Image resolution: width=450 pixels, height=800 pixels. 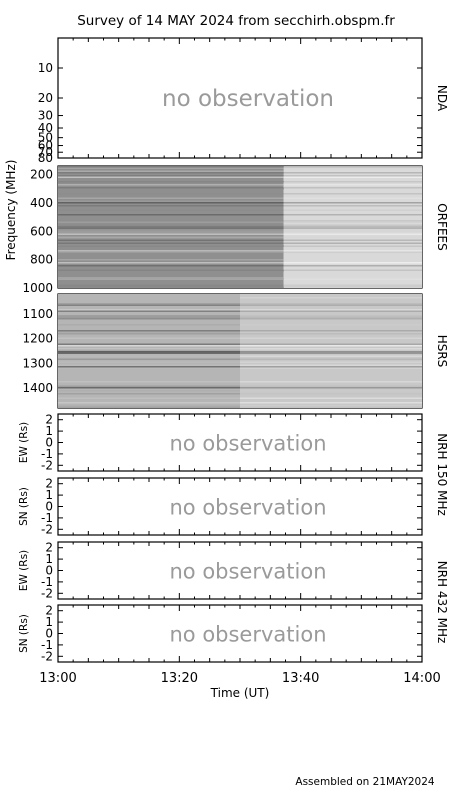 I want to click on y-axis-label-nrh432_ew: EW (Rs), so click(x=24, y=570).